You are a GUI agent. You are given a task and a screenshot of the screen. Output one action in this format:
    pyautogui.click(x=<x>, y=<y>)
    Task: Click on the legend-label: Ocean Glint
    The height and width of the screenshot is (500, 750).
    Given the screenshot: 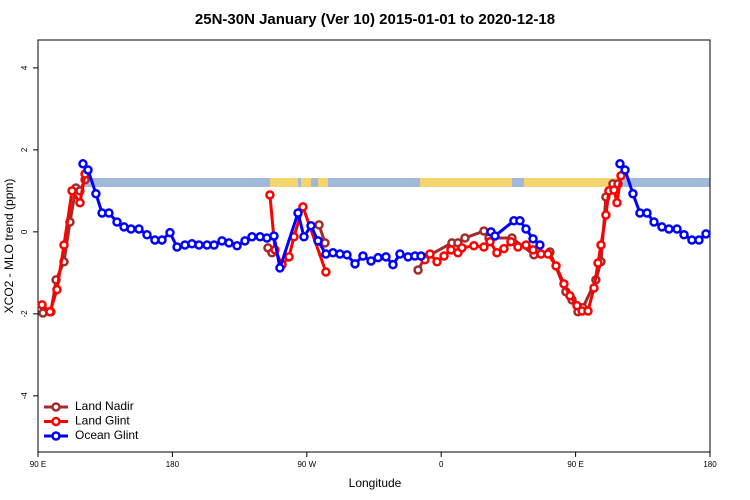 What is the action you would take?
    pyautogui.click(x=107, y=435)
    